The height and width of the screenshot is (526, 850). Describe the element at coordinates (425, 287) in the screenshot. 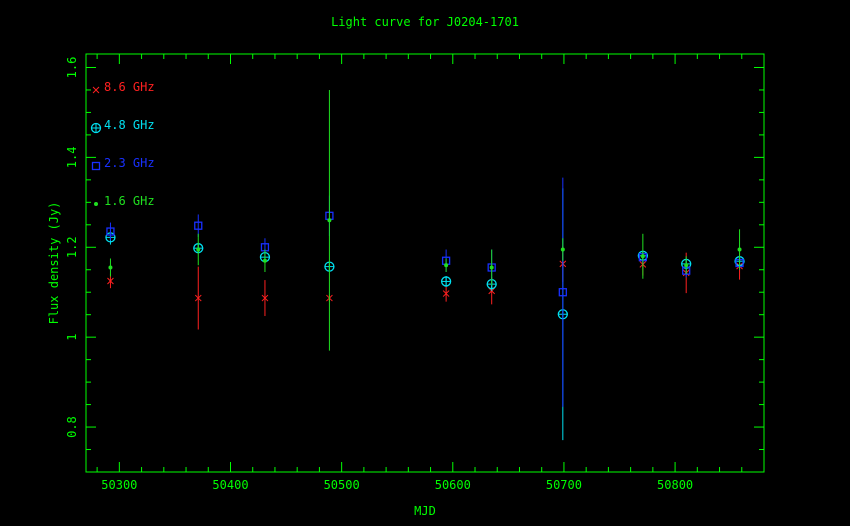

I see `series-8-6-GHz` at that location.